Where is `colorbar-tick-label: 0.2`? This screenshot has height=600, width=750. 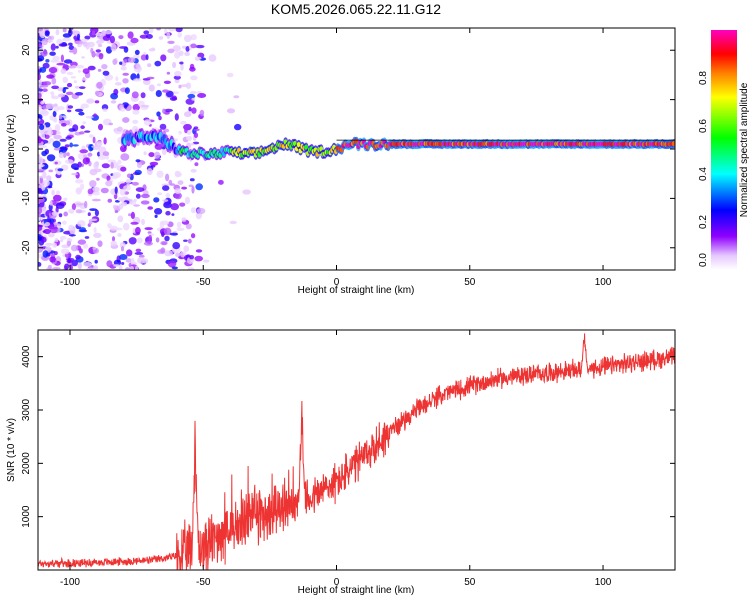
colorbar-tick-label: 0.2 is located at coordinates (703, 222).